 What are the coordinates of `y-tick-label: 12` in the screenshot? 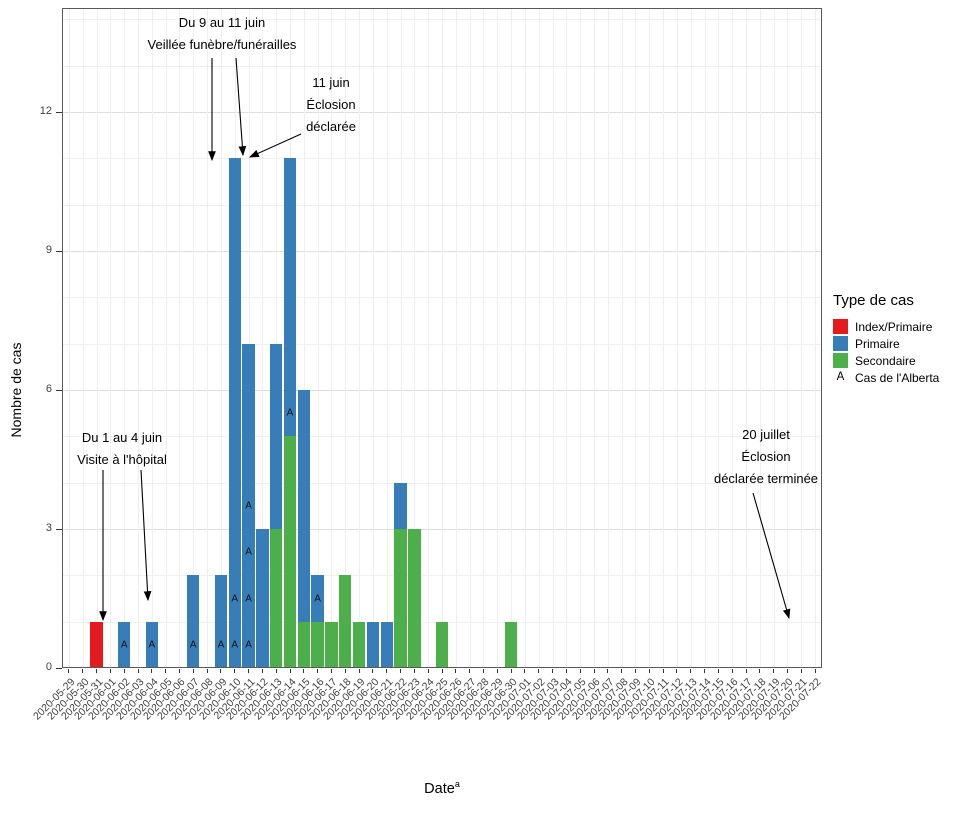 It's located at (45, 111).